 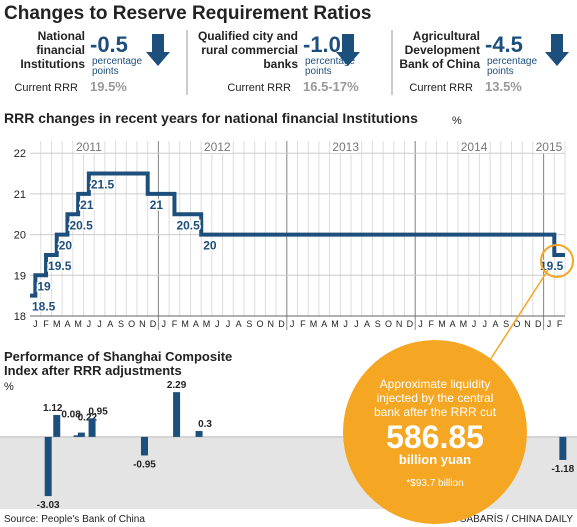 What do you see at coordinates (74, 519) in the screenshot?
I see `source: Source: People's Bank of China` at bounding box center [74, 519].